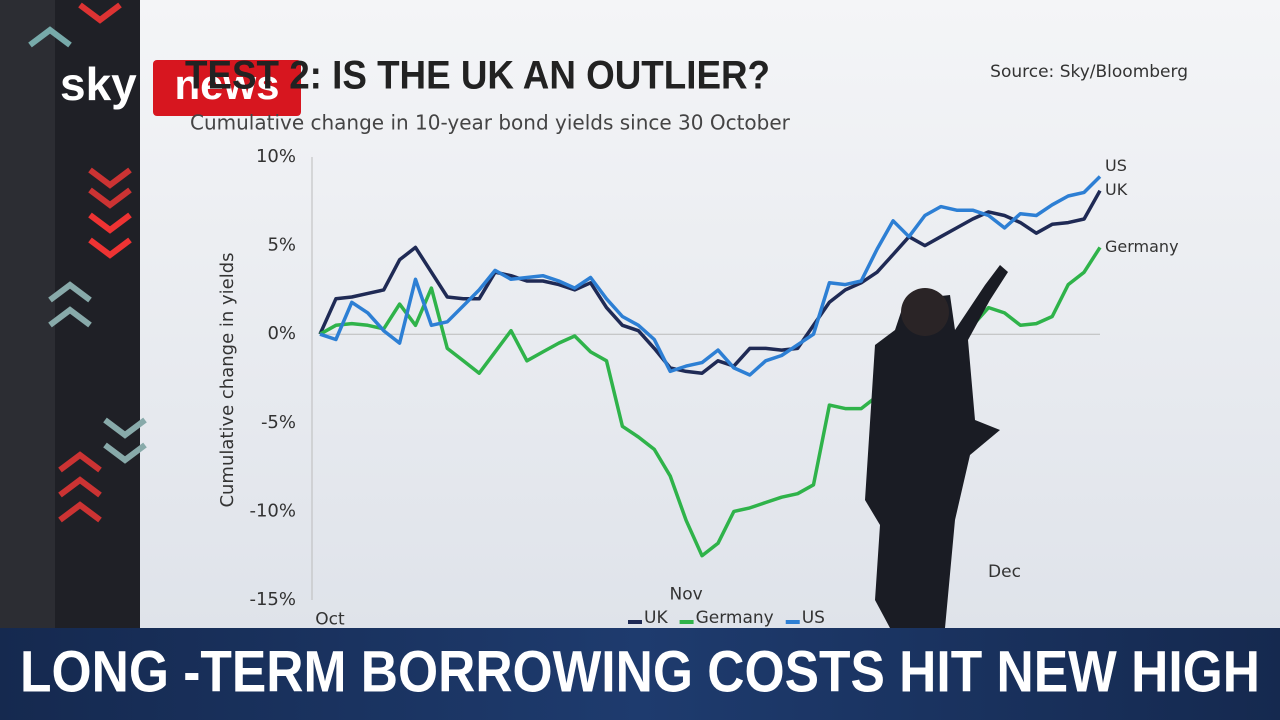 This screenshot has height=720, width=1280. I want to click on presenter-head, so click(925, 312).